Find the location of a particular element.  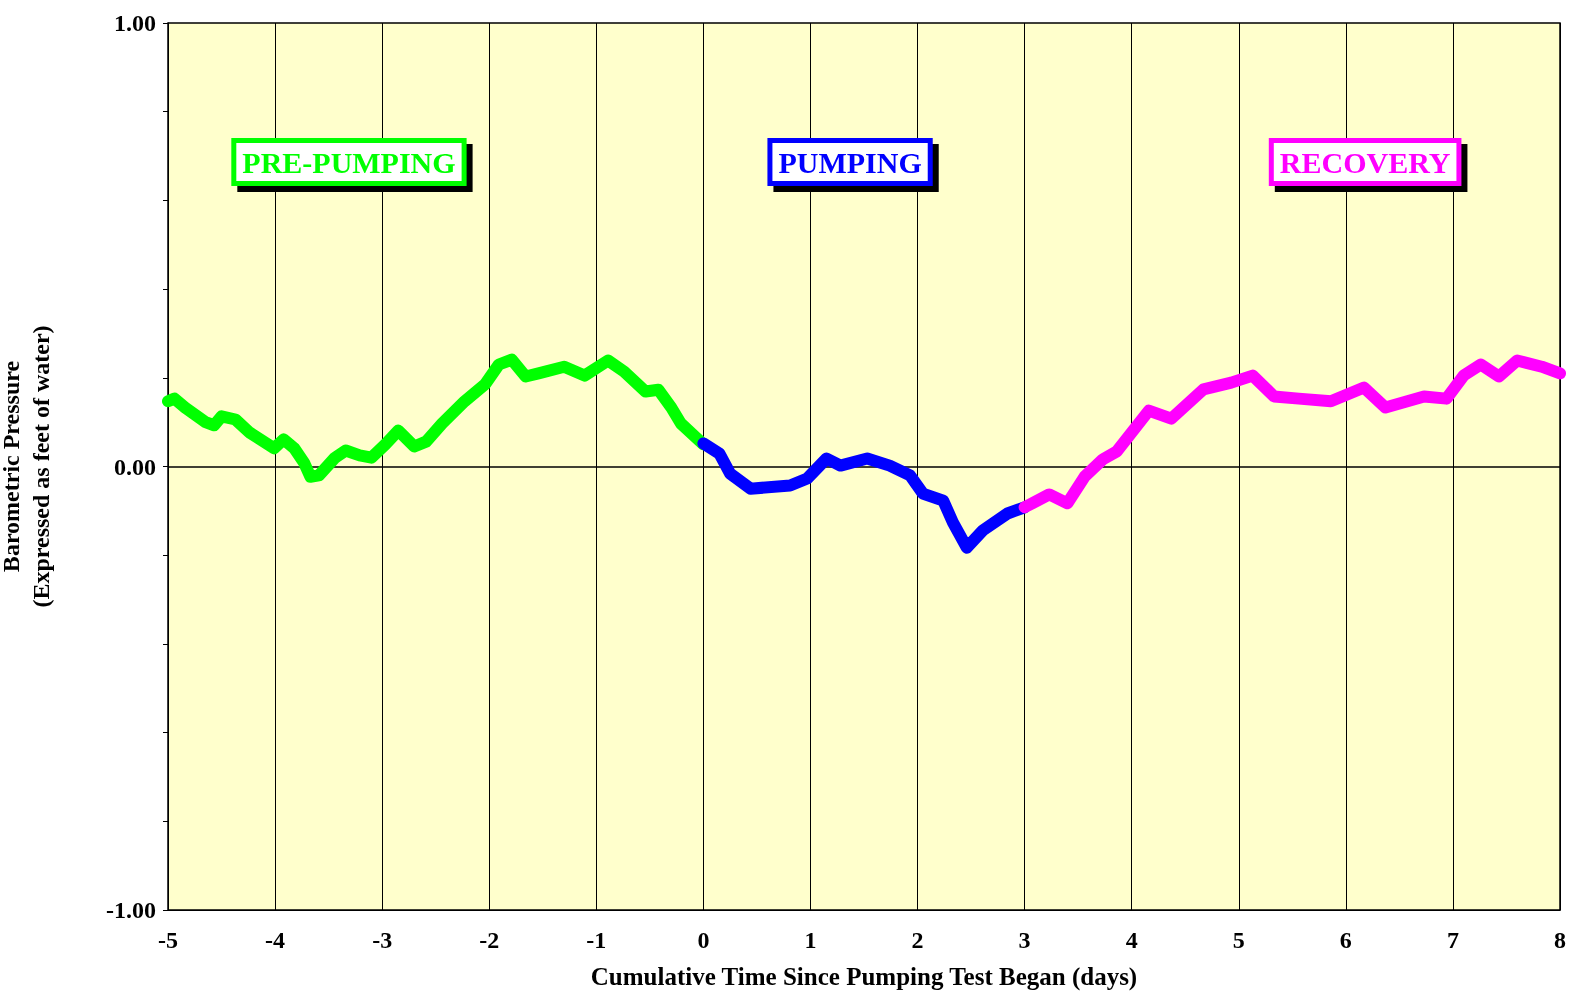

x-tick-label: 2 is located at coordinates (917, 940).